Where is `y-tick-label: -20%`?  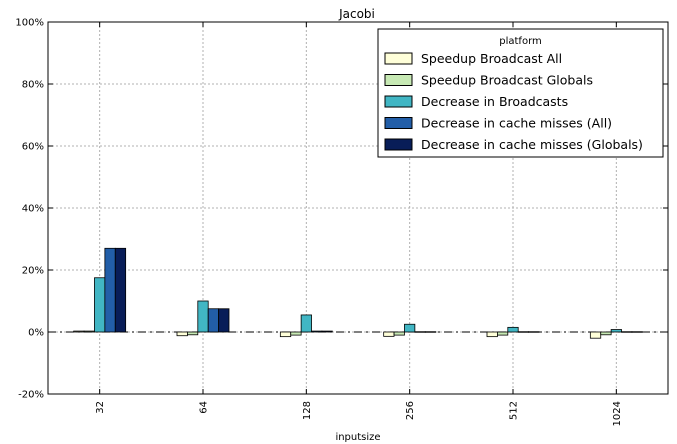
y-tick-label: -20% is located at coordinates (31, 395).